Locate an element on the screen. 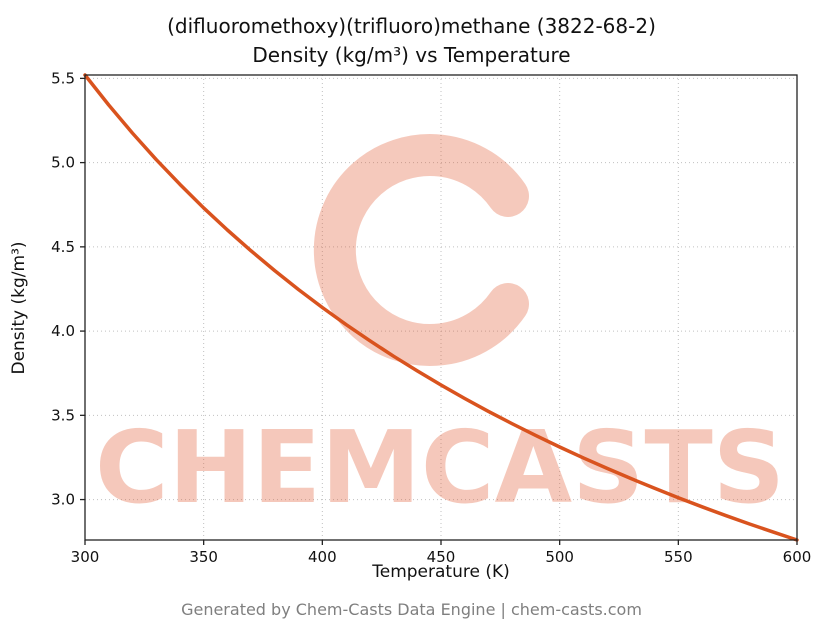 The height and width of the screenshot is (644, 823). x-tick-label: 300 is located at coordinates (85, 557).